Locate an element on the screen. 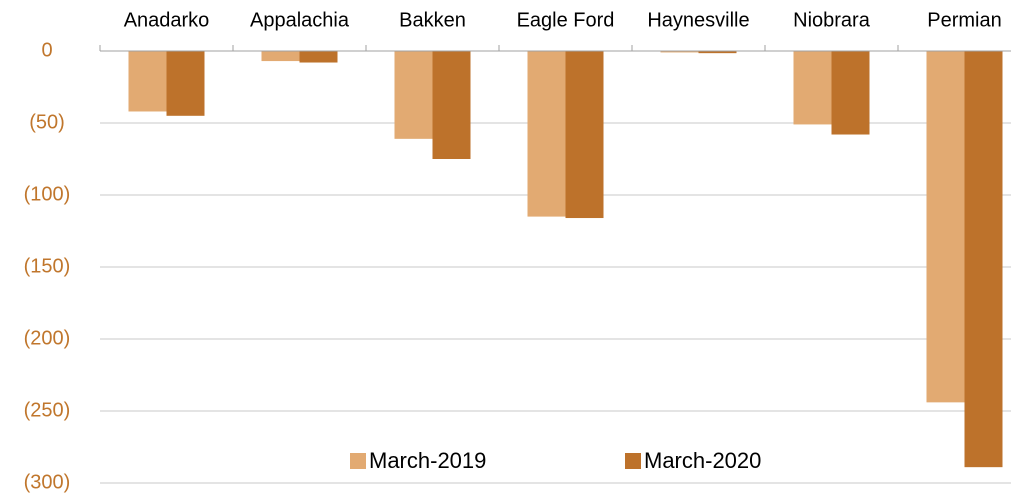  legend-label: March-2019 is located at coordinates (427, 460).